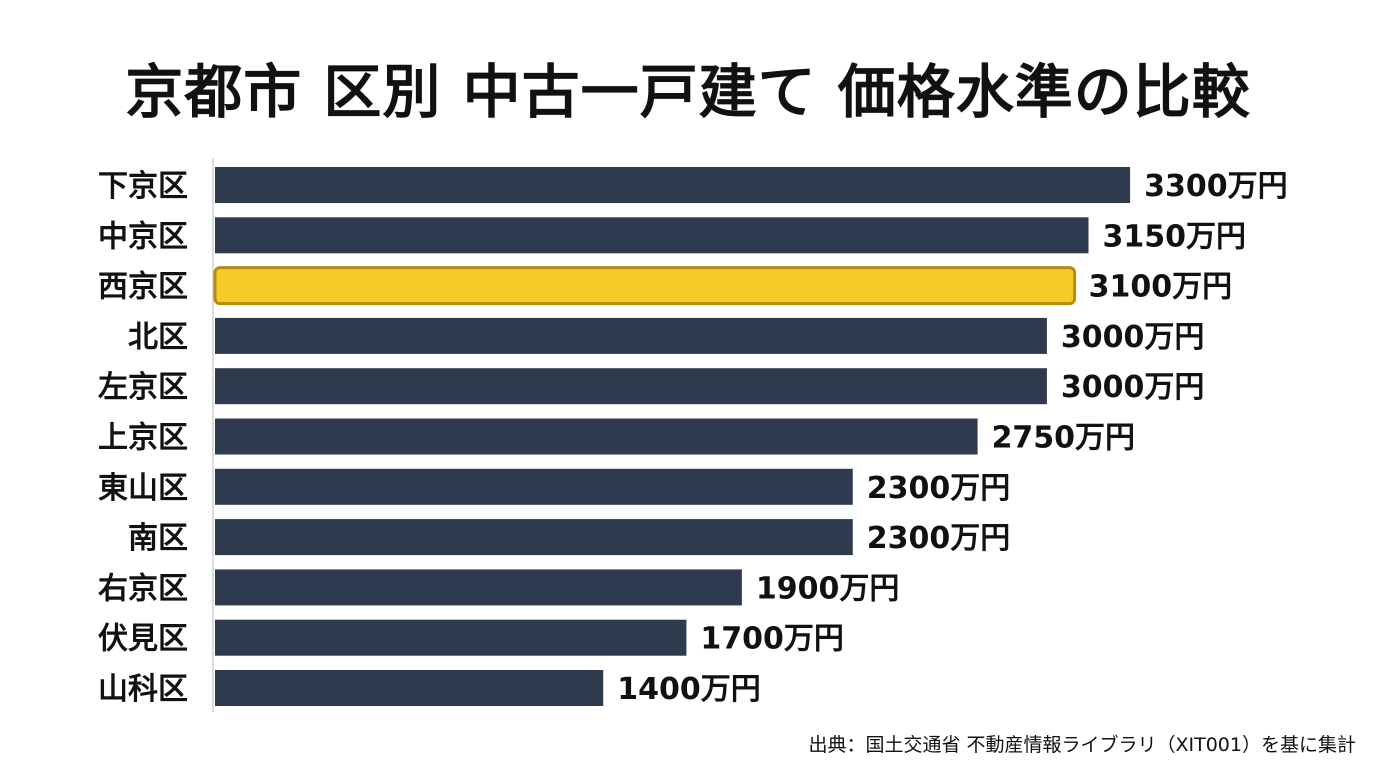 The width and height of the screenshot is (1376, 768). What do you see at coordinates (772, 639) in the screenshot?
I see `value-label-9: 1700万円` at bounding box center [772, 639].